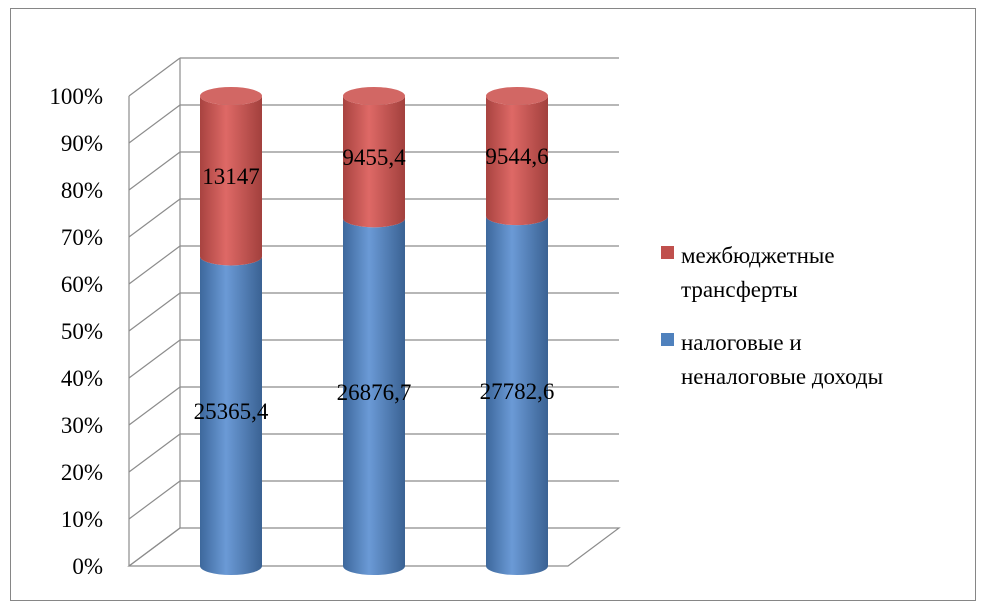  What do you see at coordinates (82, 519) in the screenshot?
I see `y-tick-label: 10%` at bounding box center [82, 519].